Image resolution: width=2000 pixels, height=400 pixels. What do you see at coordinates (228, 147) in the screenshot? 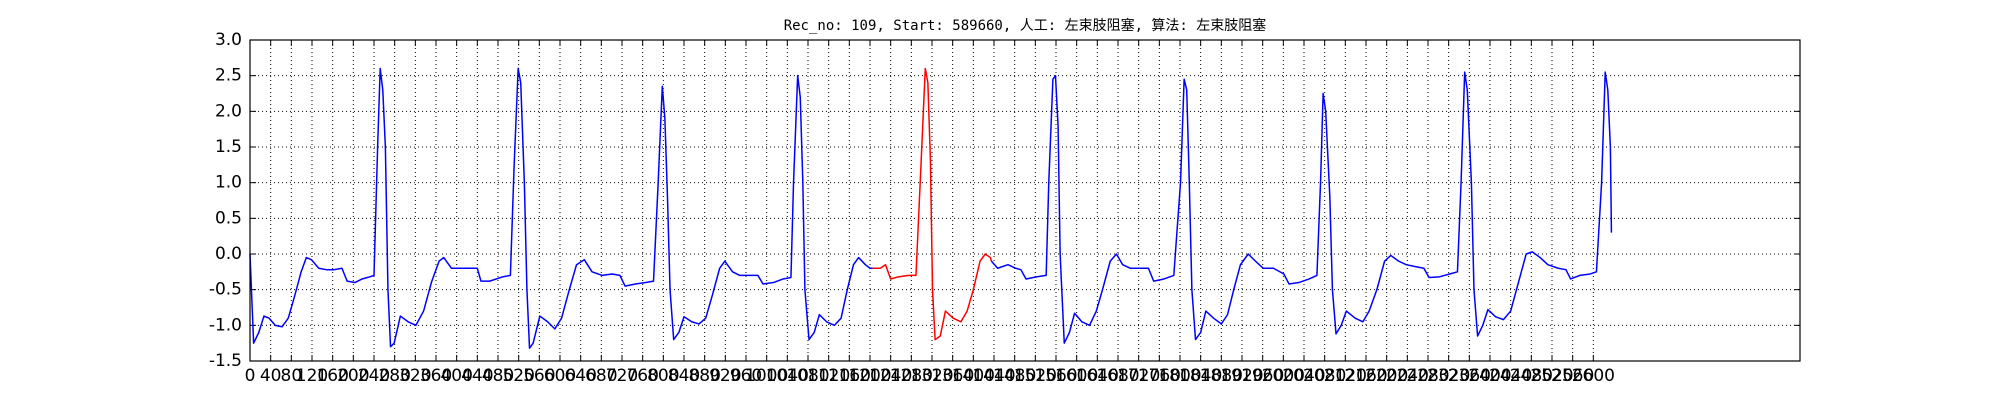
I see `y-tick-label: 1.5` at bounding box center [228, 147].